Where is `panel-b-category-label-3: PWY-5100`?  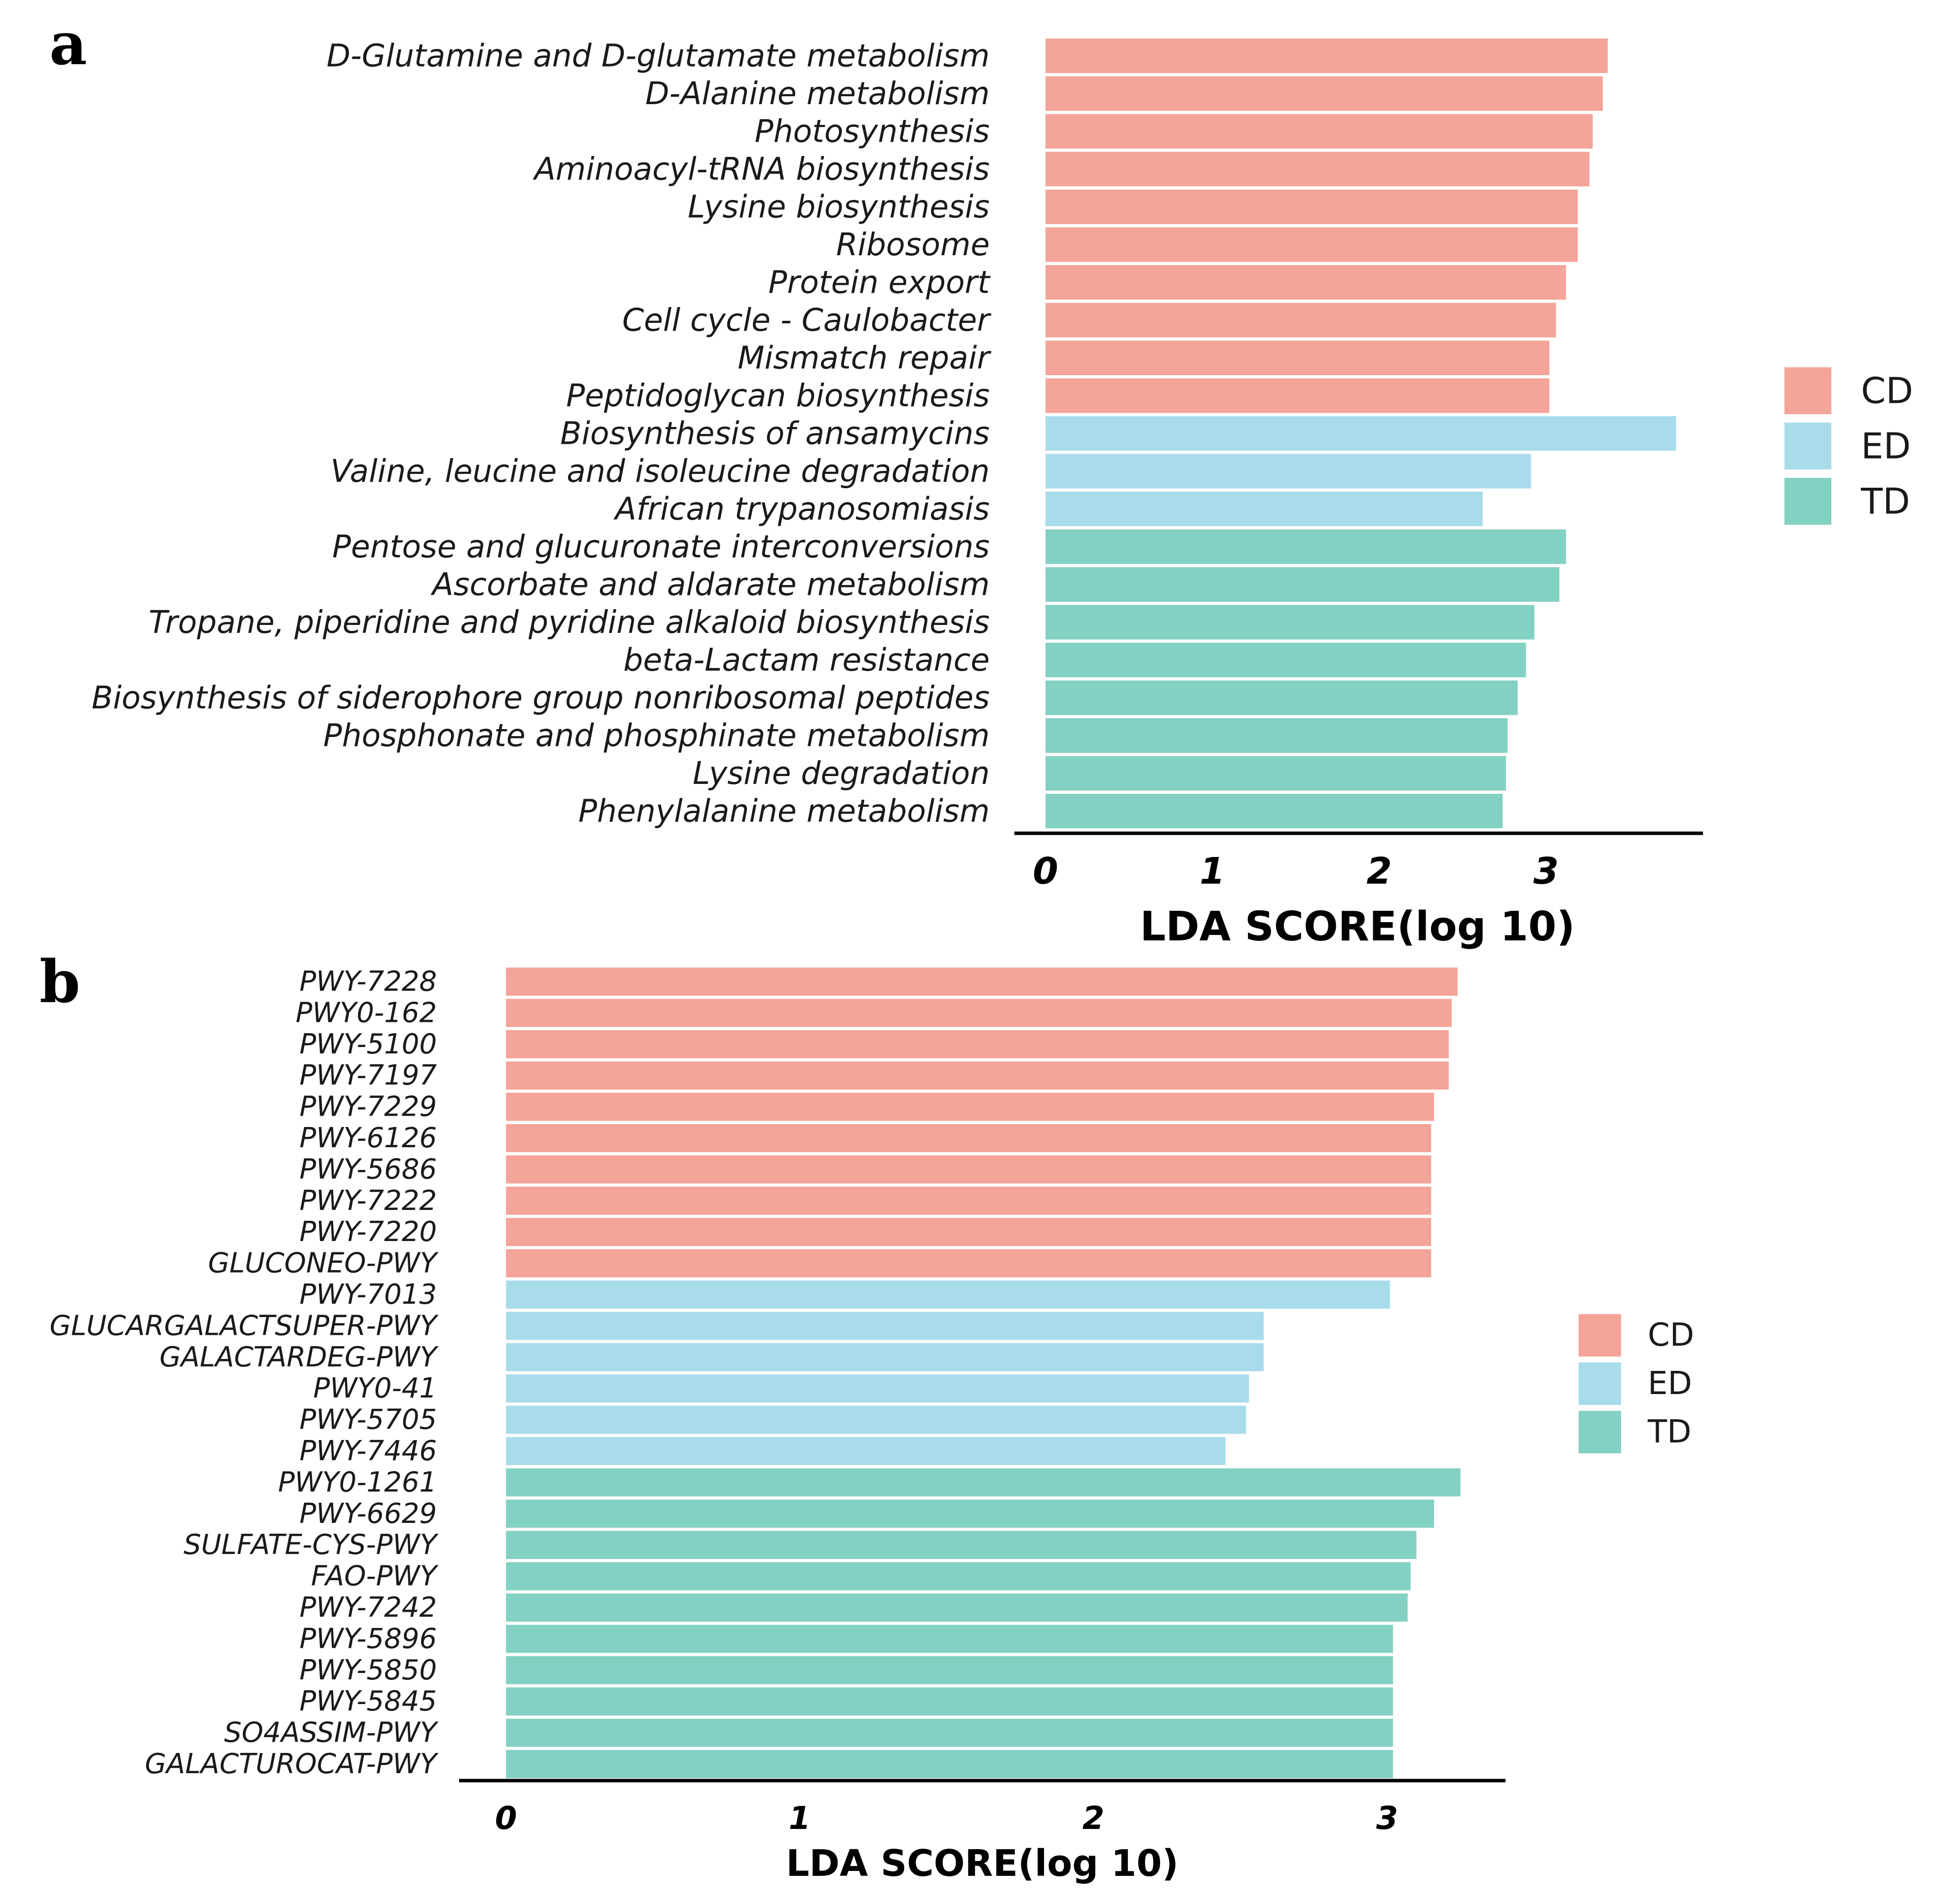
panel-b-category-label-3: PWY-5100 is located at coordinates (368, 1044).